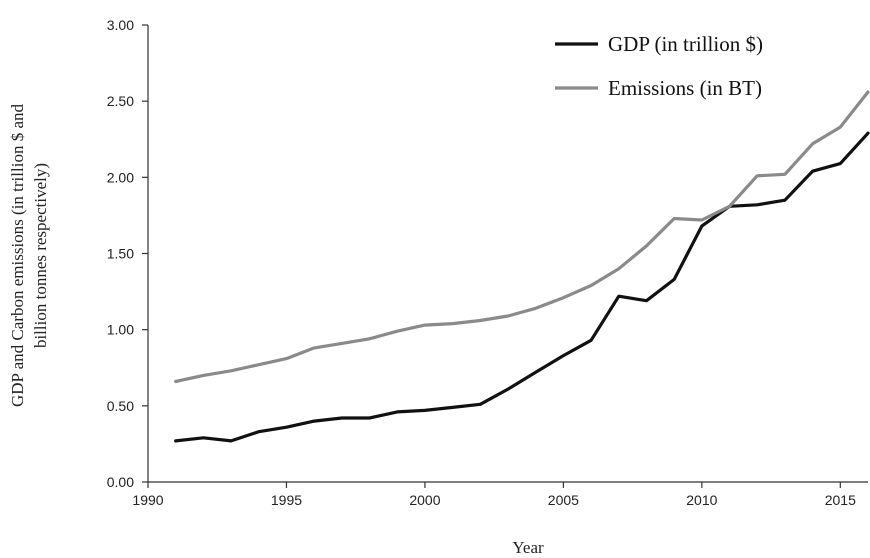 The width and height of the screenshot is (870, 558). Describe the element at coordinates (494, 495) in the screenshot. I see `x-axis-ticks: 1990 1995 2000 2005 2010 2015` at that location.